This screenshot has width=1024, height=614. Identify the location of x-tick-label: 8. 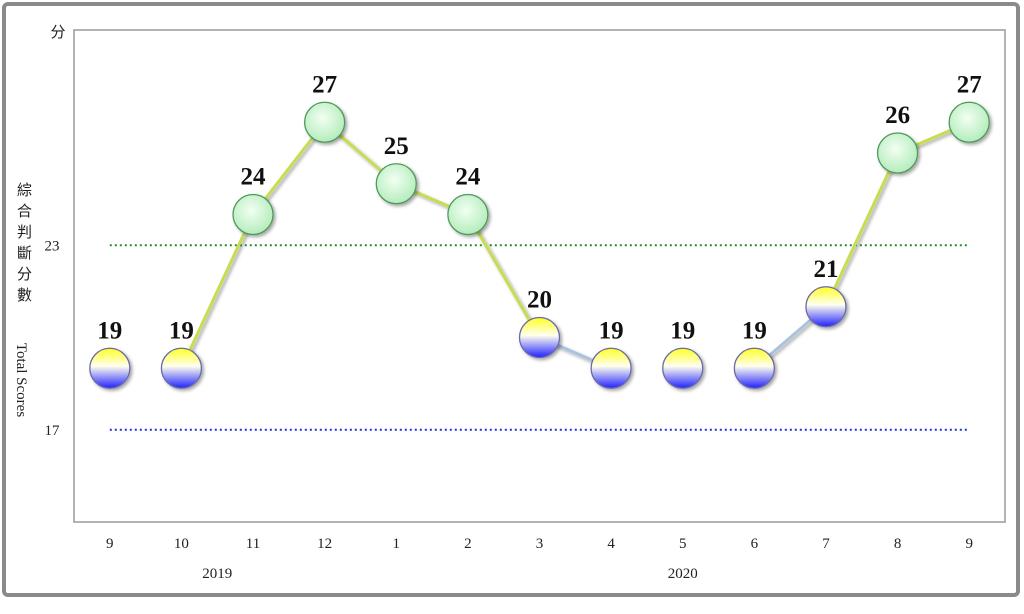
(898, 544).